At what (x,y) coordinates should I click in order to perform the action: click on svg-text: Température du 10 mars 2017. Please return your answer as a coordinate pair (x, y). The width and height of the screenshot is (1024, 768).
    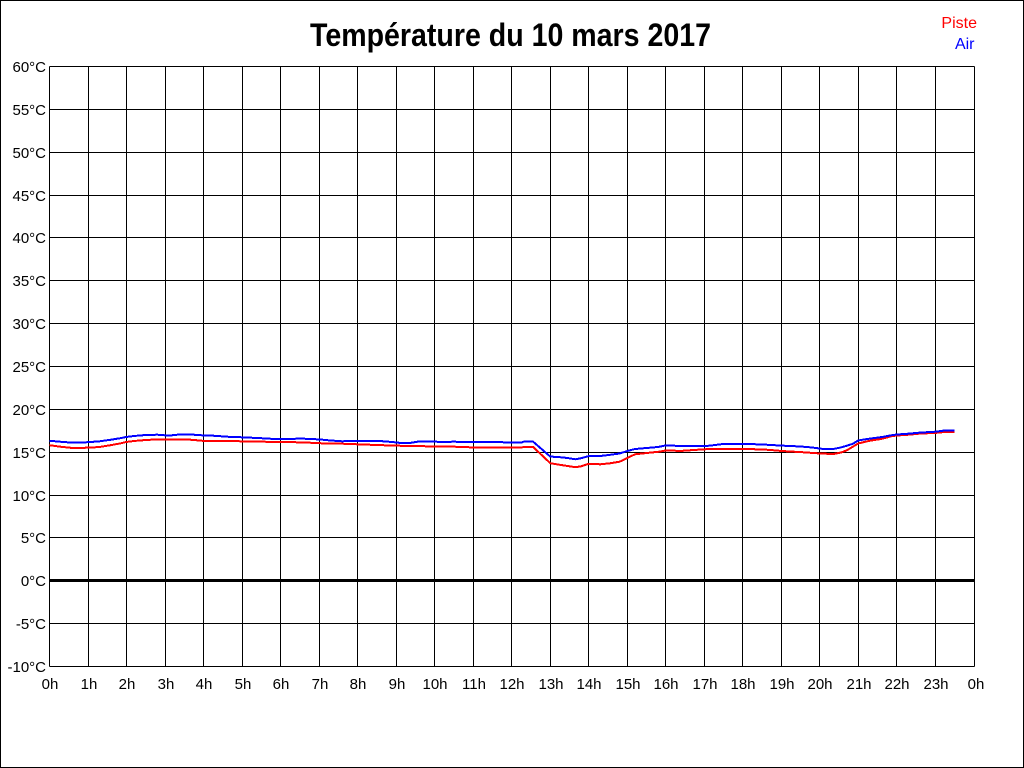
    Looking at the image, I should click on (510, 35).